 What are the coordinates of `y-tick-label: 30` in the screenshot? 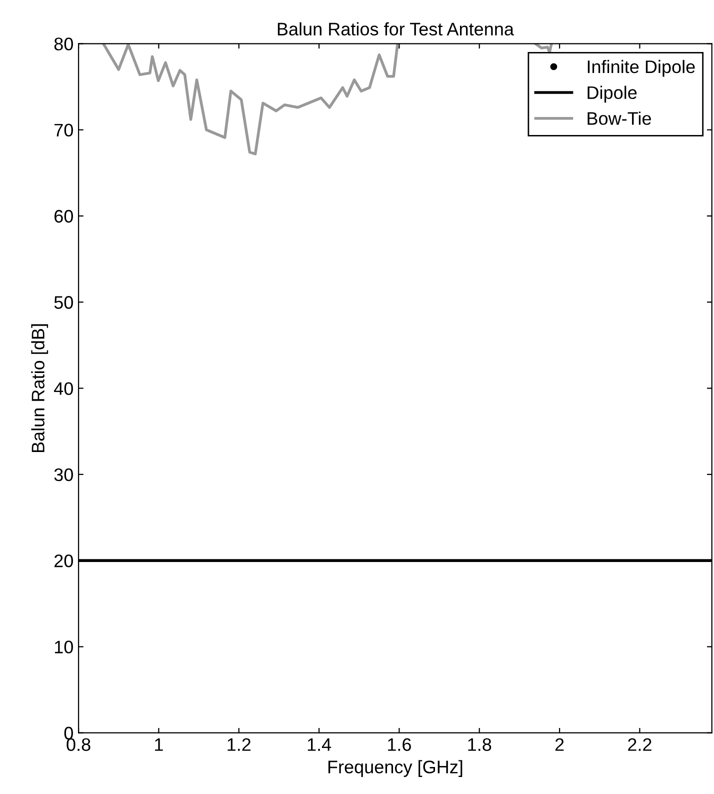 It's located at (63, 475).